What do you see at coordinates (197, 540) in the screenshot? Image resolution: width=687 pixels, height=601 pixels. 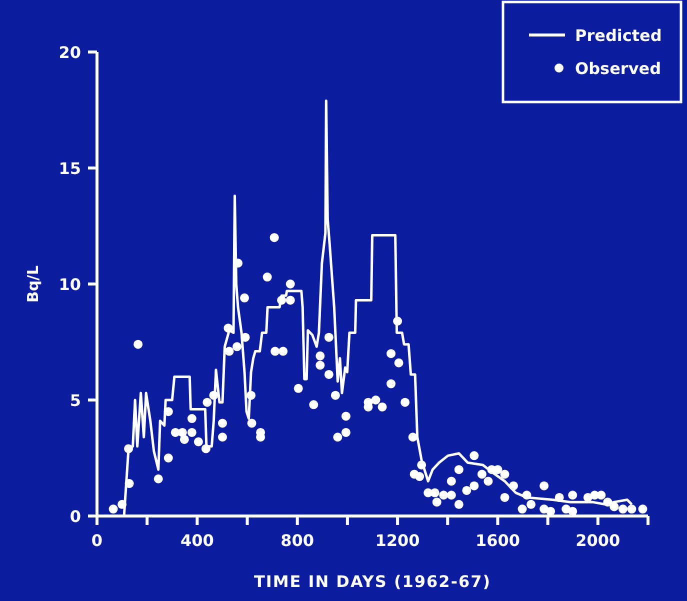 I see `x-tick-label: 400` at bounding box center [197, 540].